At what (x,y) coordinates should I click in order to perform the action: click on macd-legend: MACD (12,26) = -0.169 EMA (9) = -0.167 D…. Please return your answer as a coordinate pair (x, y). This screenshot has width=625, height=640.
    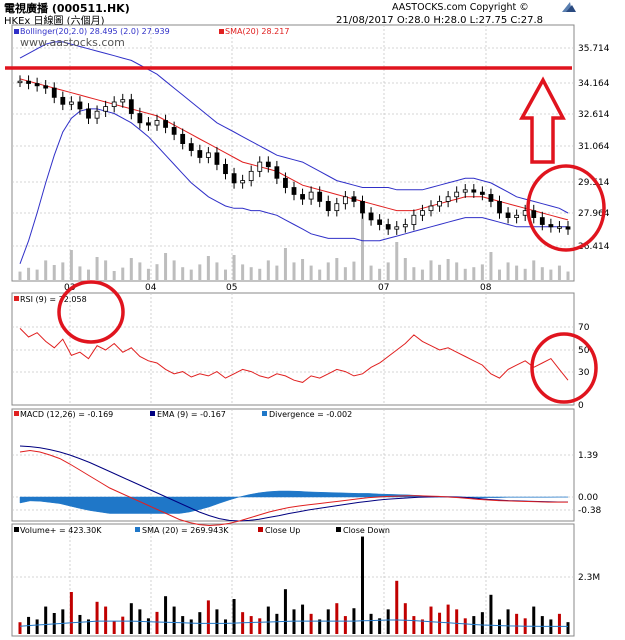
    Looking at the image, I should click on (183, 414).